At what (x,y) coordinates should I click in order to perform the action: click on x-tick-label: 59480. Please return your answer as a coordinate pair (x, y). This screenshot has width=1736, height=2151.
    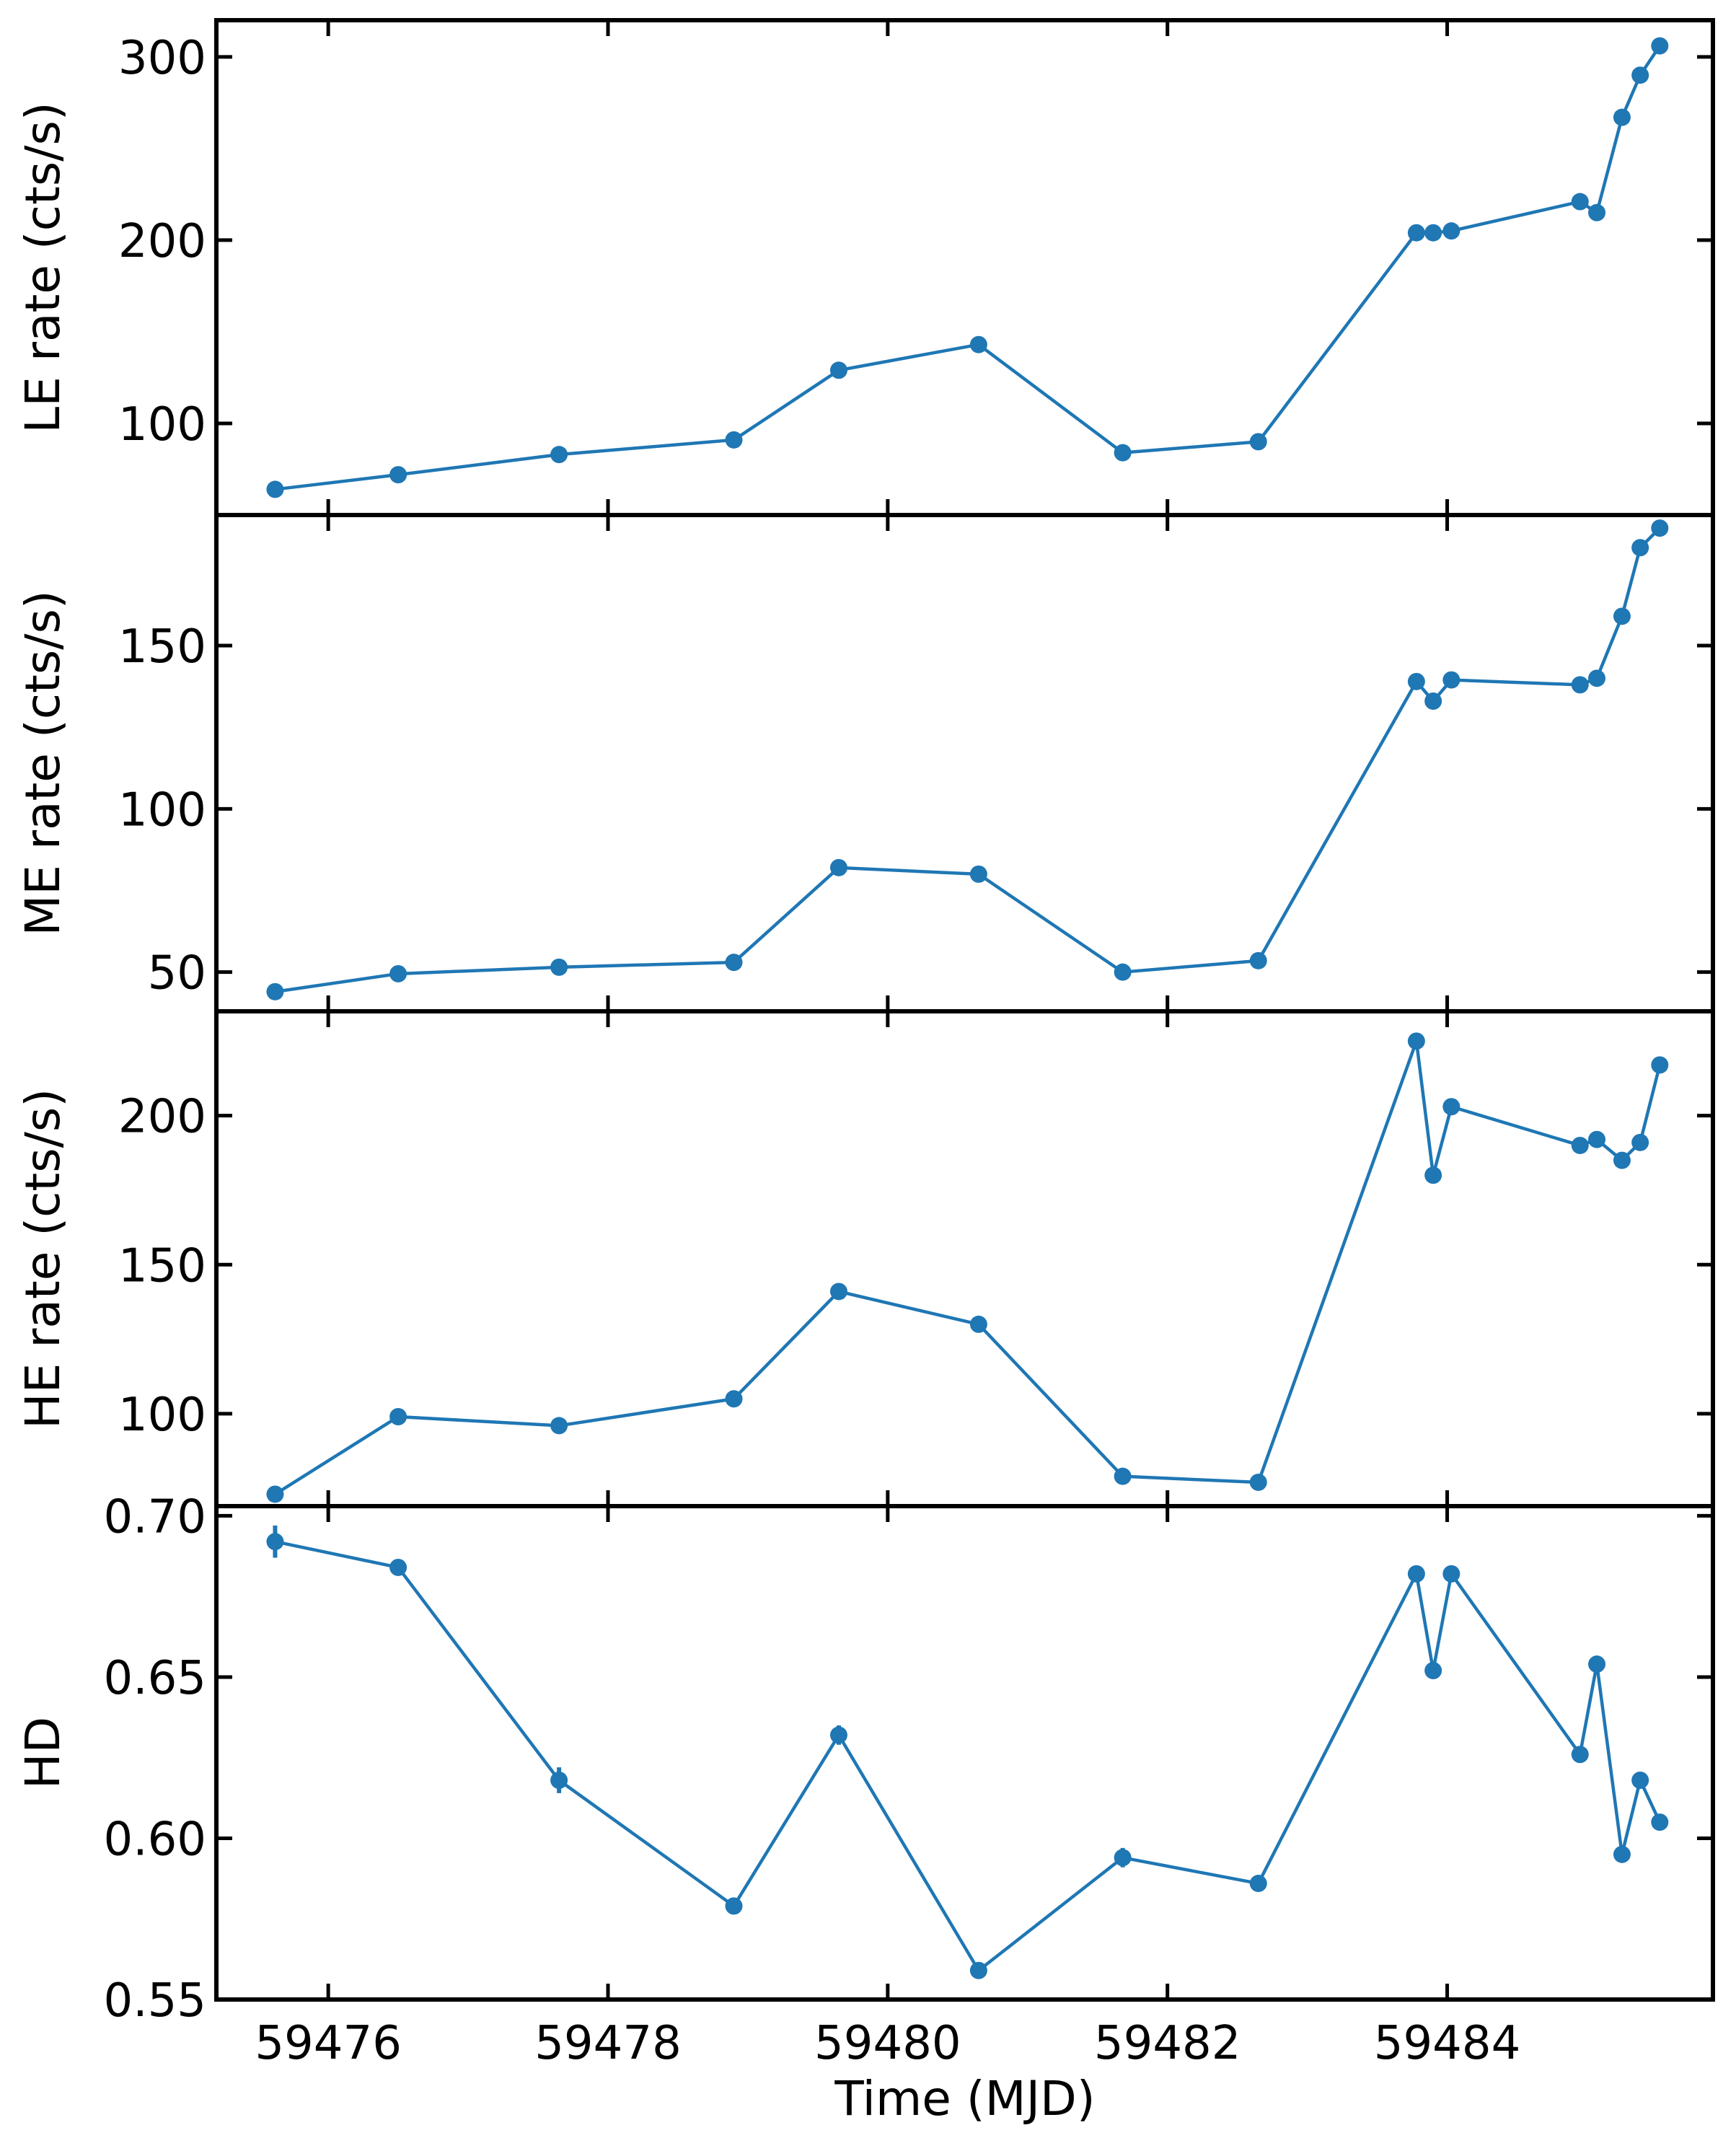
    Looking at the image, I should click on (887, 2043).